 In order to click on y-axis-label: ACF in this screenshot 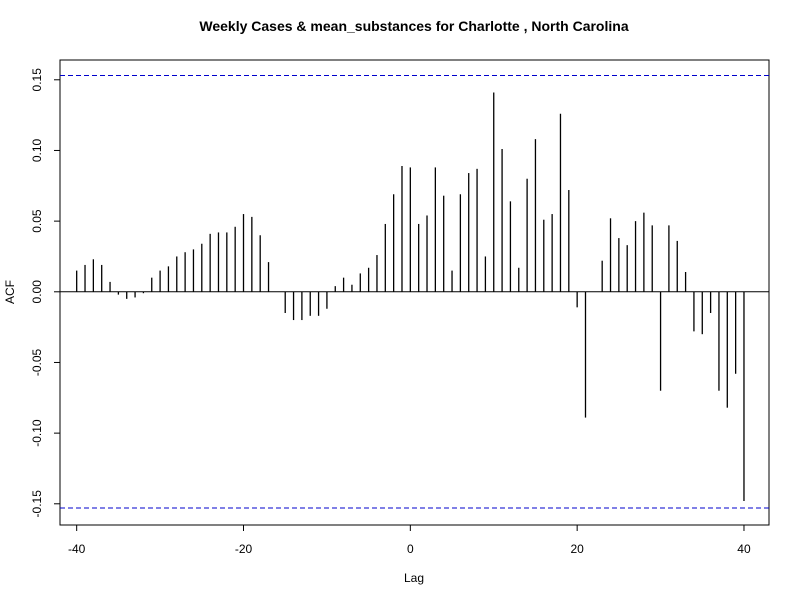, I will do `click(10, 292)`.